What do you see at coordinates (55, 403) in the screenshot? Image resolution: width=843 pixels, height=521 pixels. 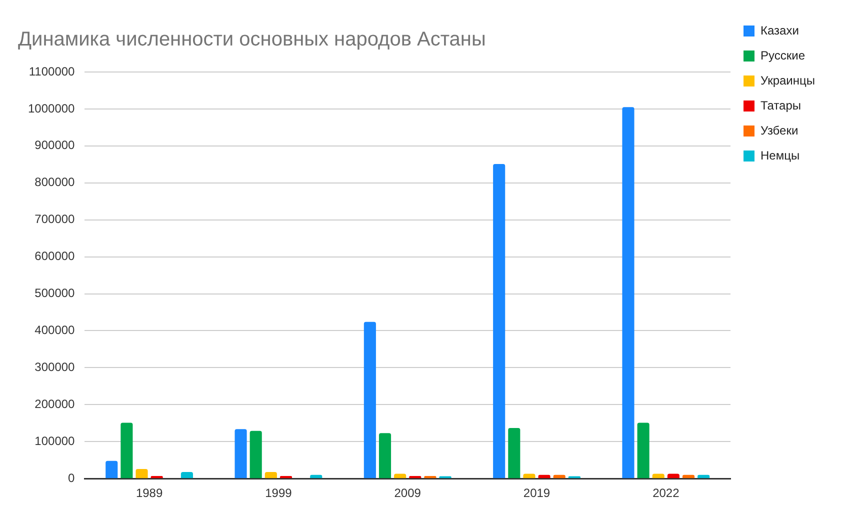 I see `y-tick-label: 200000` at bounding box center [55, 403].